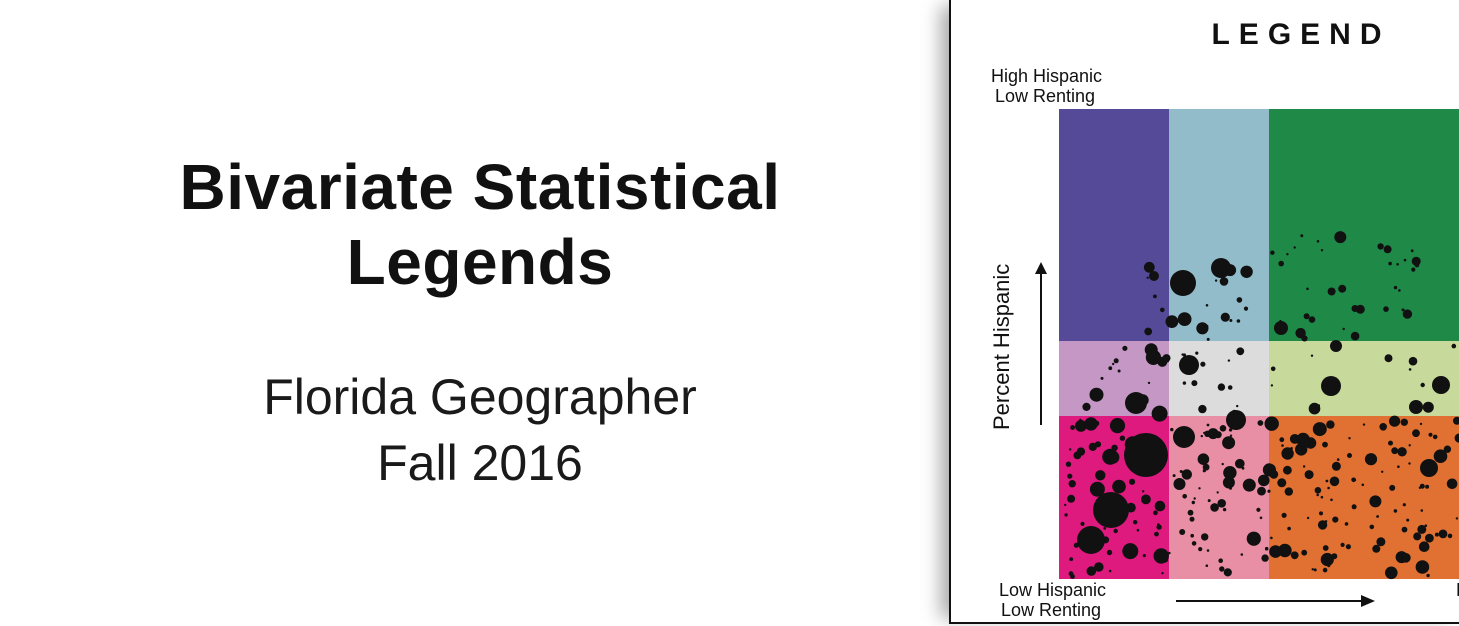  I want to click on x-axis-arrow, so click(1275, 601).